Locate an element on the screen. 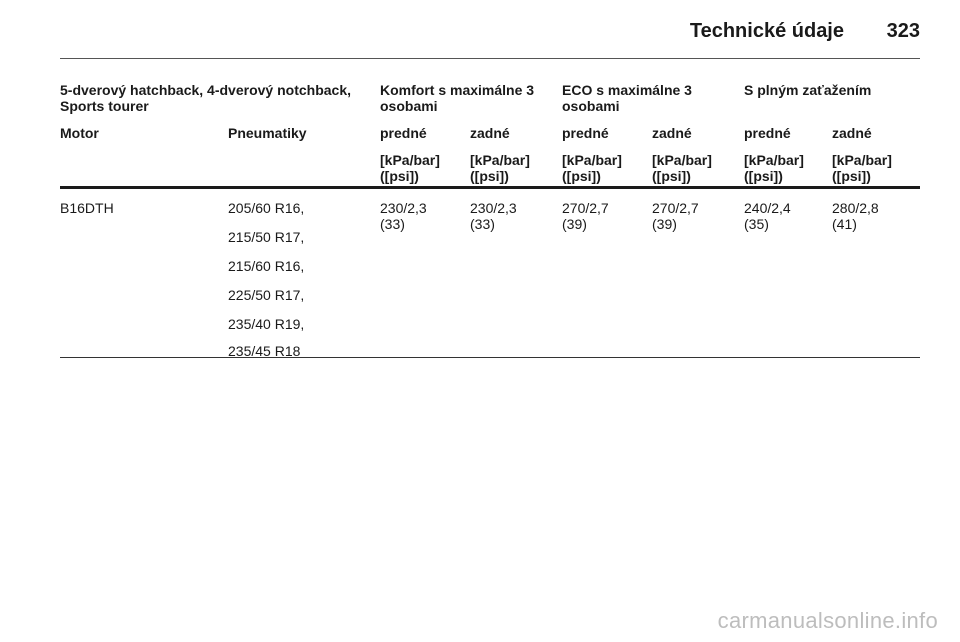 The width and height of the screenshot is (960, 642). page-number: 323 is located at coordinates (903, 31).